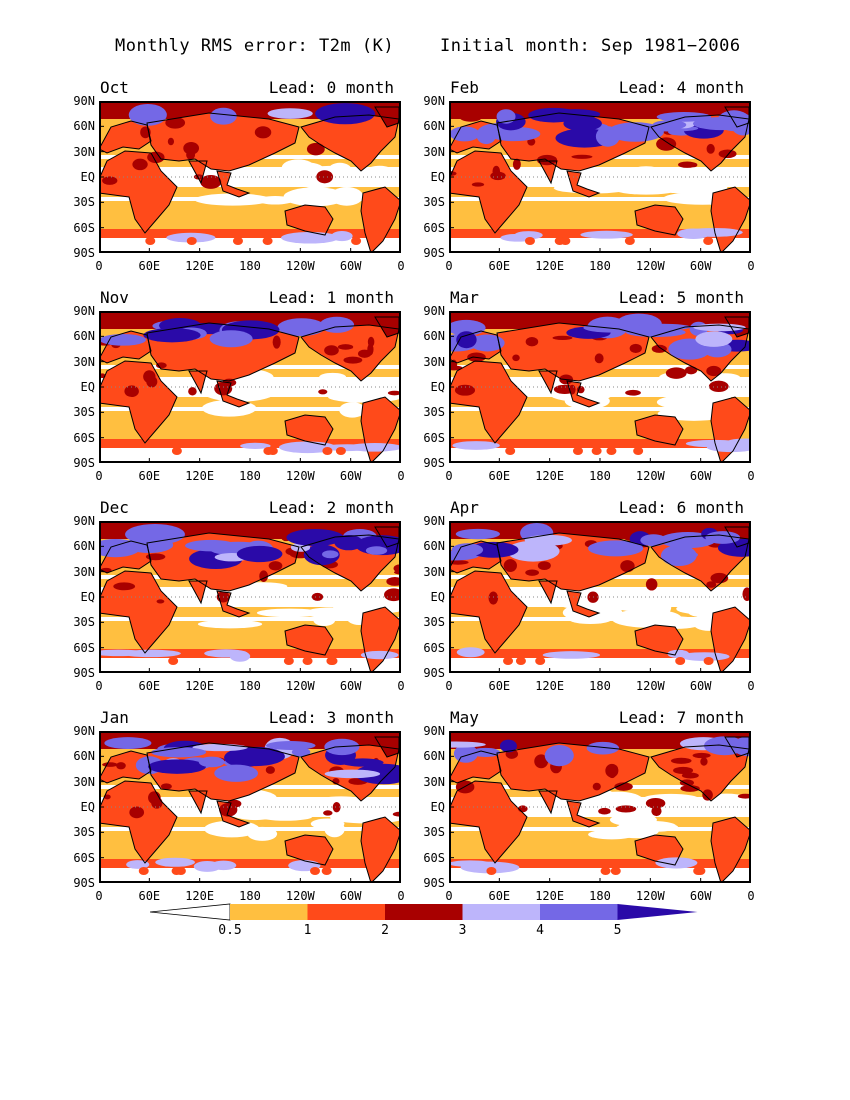 This screenshot has height=1100, width=850. What do you see at coordinates (269, 912) in the screenshot?
I see `colorbar-segment` at bounding box center [269, 912].